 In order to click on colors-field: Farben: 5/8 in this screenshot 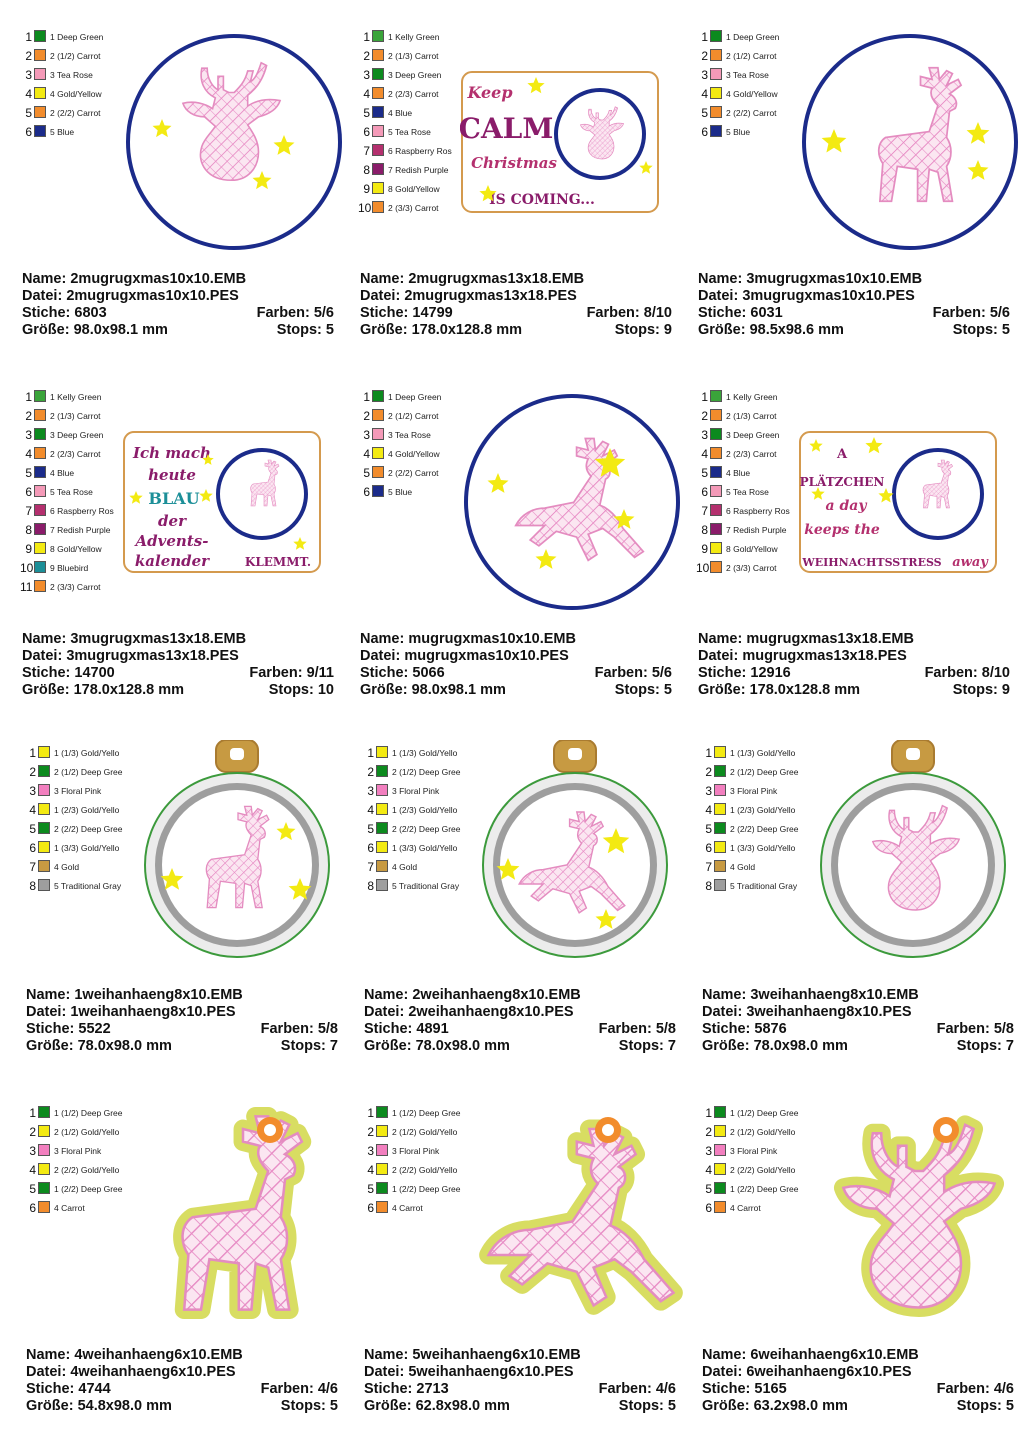, I will do `click(637, 1029)`.